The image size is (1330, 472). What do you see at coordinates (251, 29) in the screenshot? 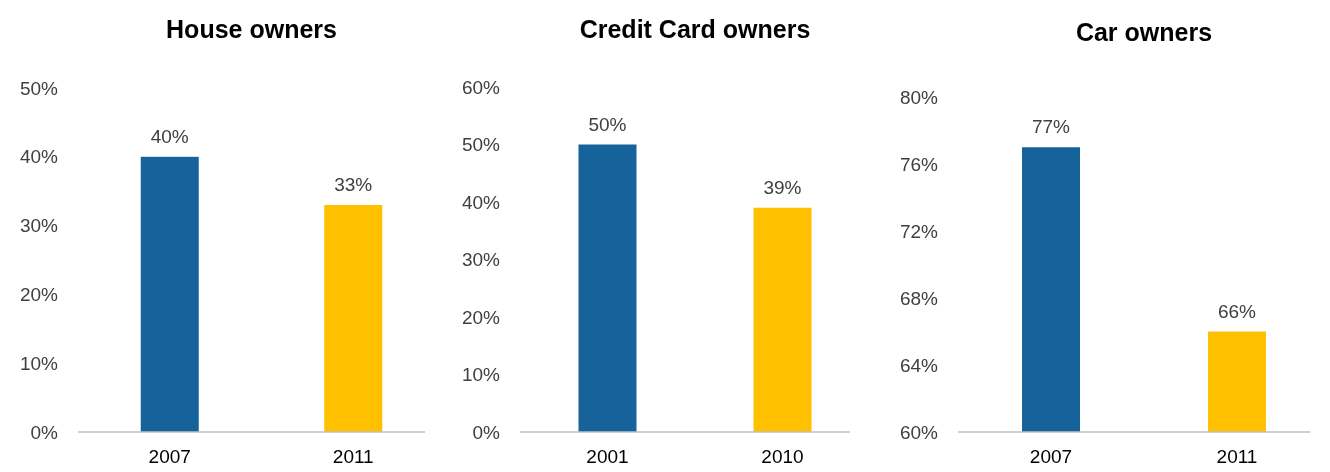
I see `chart-title: House owners` at bounding box center [251, 29].